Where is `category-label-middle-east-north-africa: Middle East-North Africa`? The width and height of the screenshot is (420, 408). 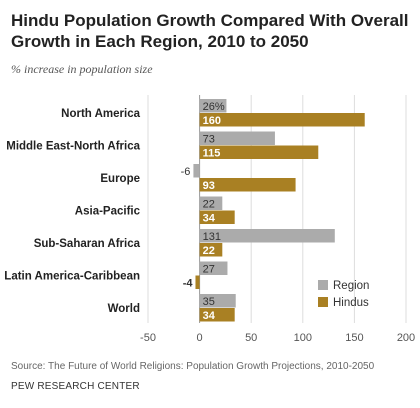 category-label-middle-east-north-africa: Middle East-North Africa is located at coordinates (73, 147).